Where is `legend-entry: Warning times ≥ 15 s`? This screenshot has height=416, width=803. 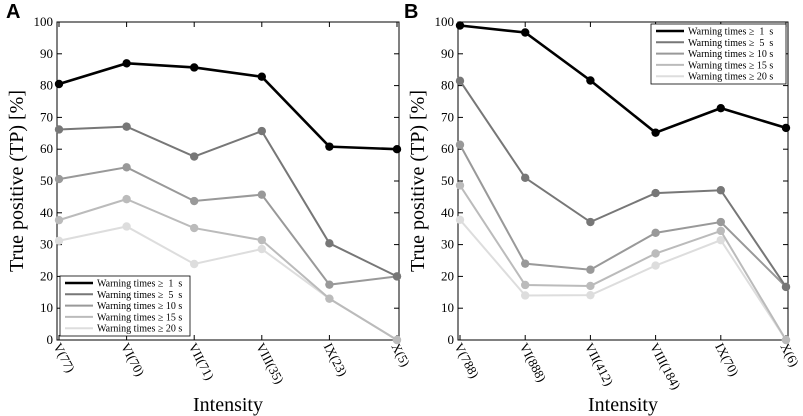
legend-entry: Warning times ≥ 15 s is located at coordinates (730, 65).